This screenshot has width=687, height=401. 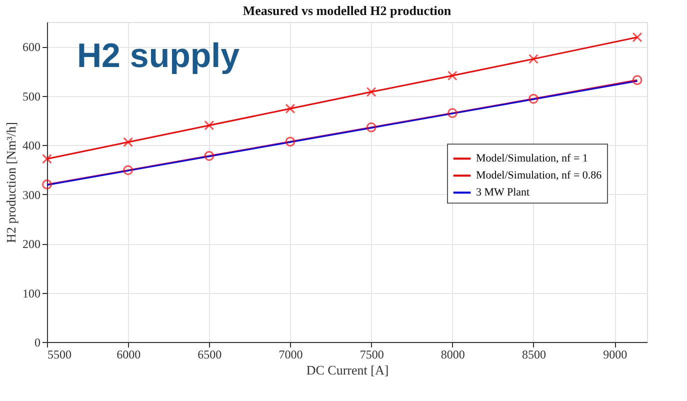 I want to click on x-tick-label: 7000, so click(x=290, y=355).